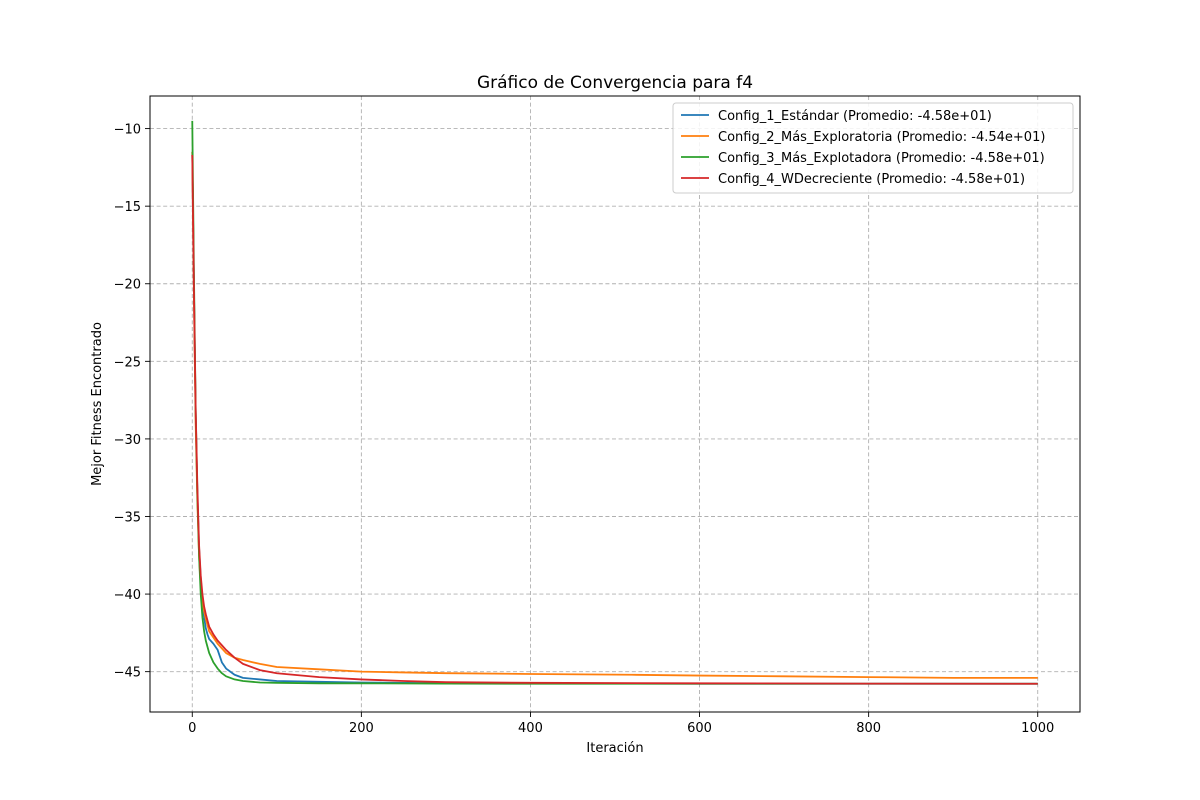 The width and height of the screenshot is (1200, 800). Describe the element at coordinates (530, 728) in the screenshot. I see `x-tick-label: 400` at that location.